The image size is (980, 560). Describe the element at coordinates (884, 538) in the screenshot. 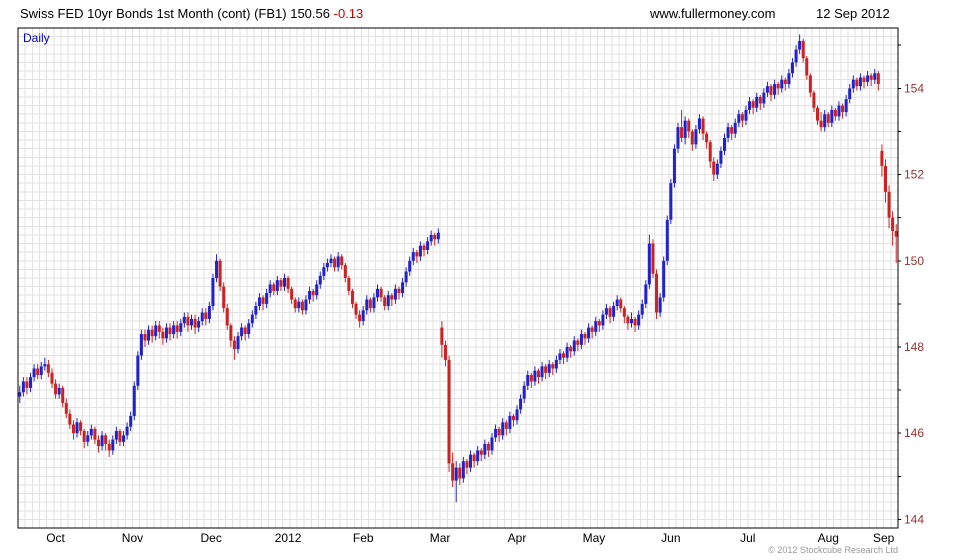

I see `x-axis-month-label: Sep` at that location.